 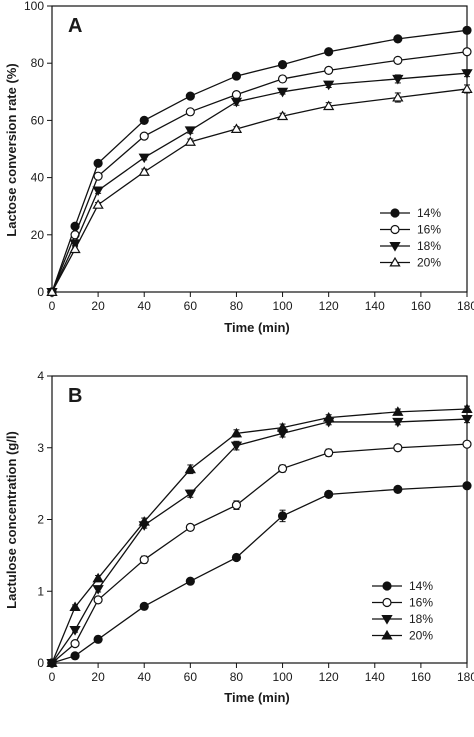 What do you see at coordinates (465, 306) in the screenshot?
I see `panel-a-x-tick-label: 180` at bounding box center [465, 306].